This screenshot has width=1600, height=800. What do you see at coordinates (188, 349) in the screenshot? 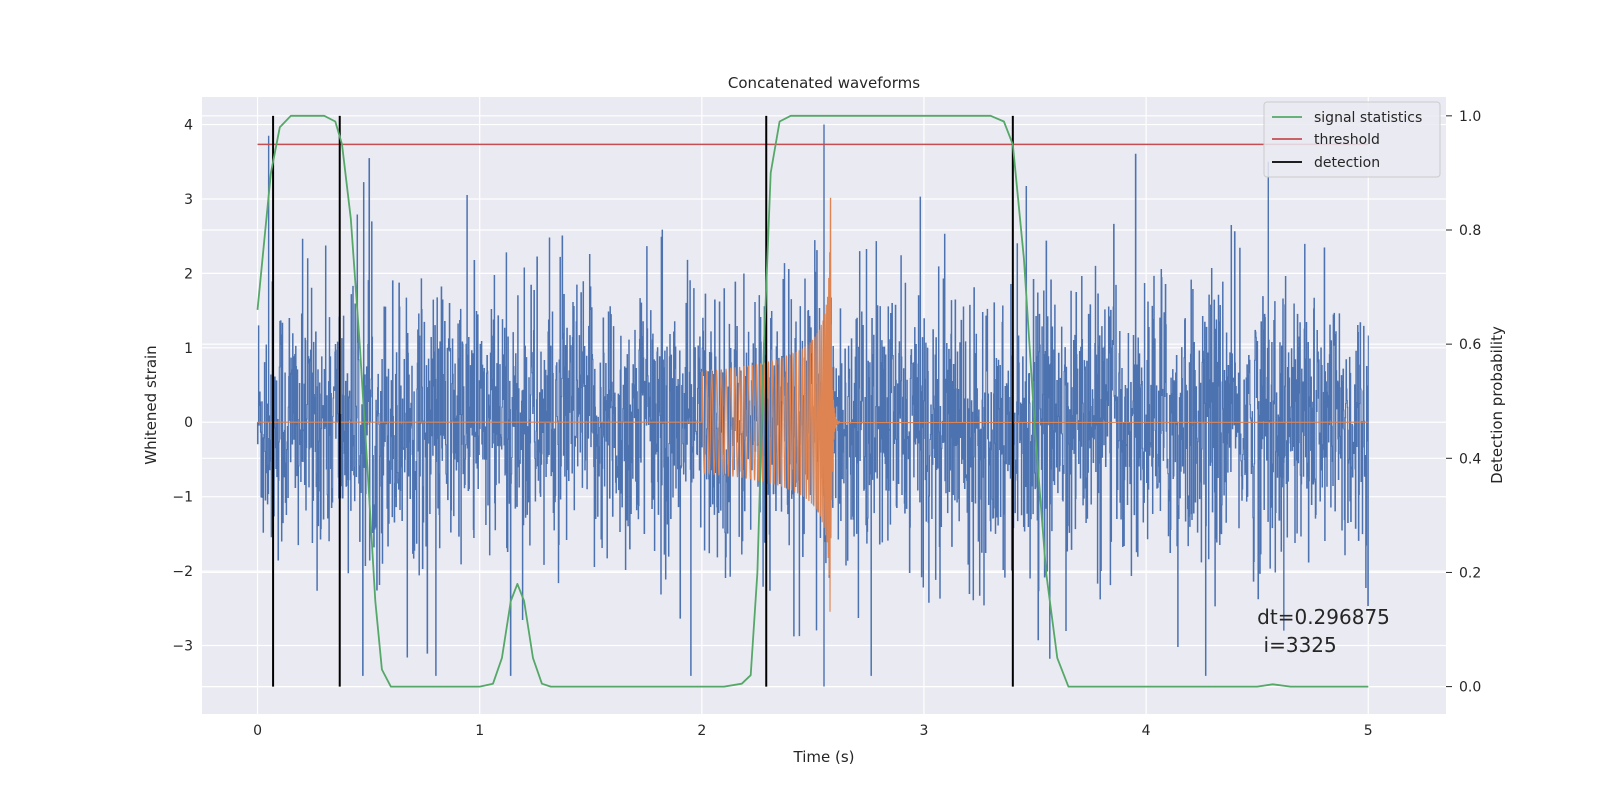
I see `y-tick-label: 1` at bounding box center [188, 349].